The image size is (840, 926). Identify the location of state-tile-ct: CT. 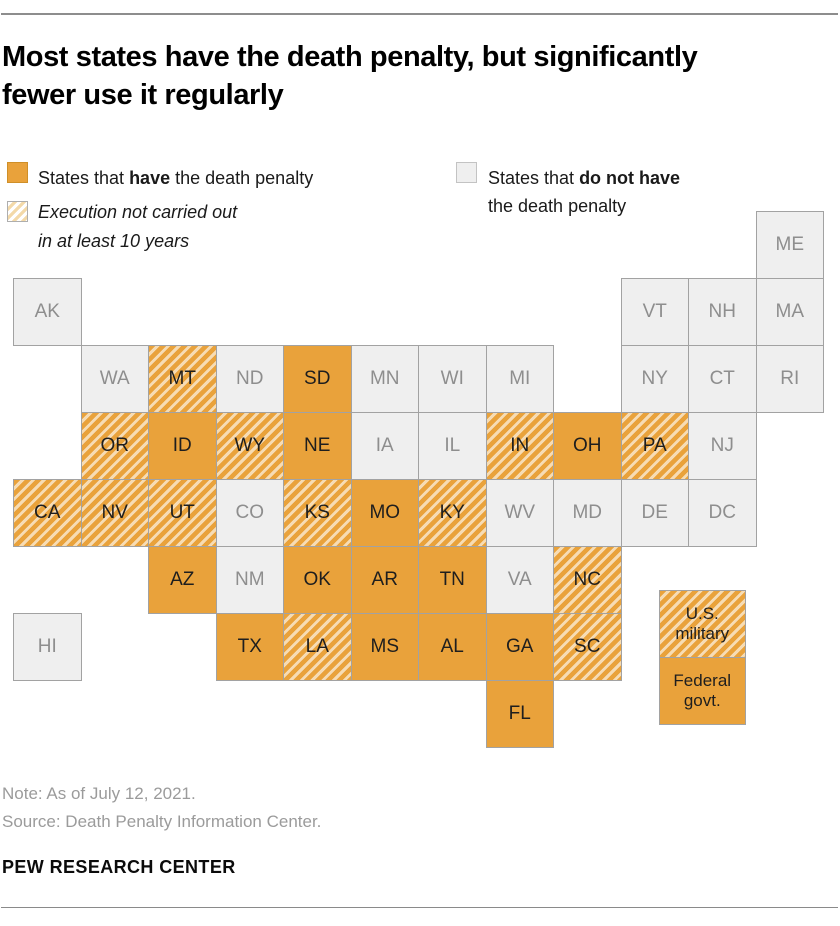
(722, 378).